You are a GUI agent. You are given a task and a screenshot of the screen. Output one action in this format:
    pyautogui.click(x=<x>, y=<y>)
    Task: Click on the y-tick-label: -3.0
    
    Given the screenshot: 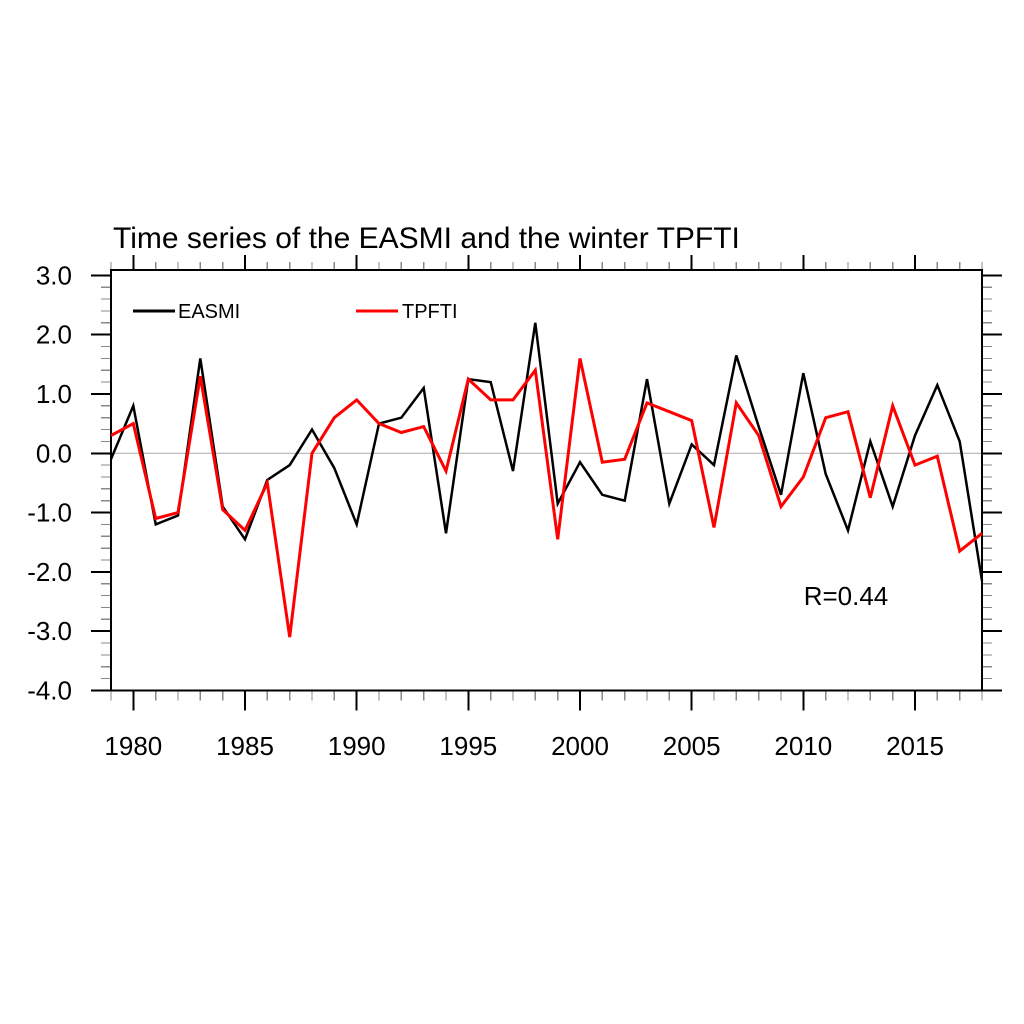 What is the action you would take?
    pyautogui.click(x=49, y=631)
    